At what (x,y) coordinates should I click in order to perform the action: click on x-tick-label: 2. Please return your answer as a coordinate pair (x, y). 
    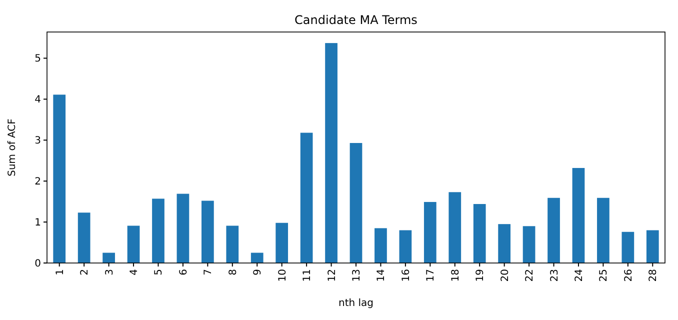
    Looking at the image, I should click on (85, 272).